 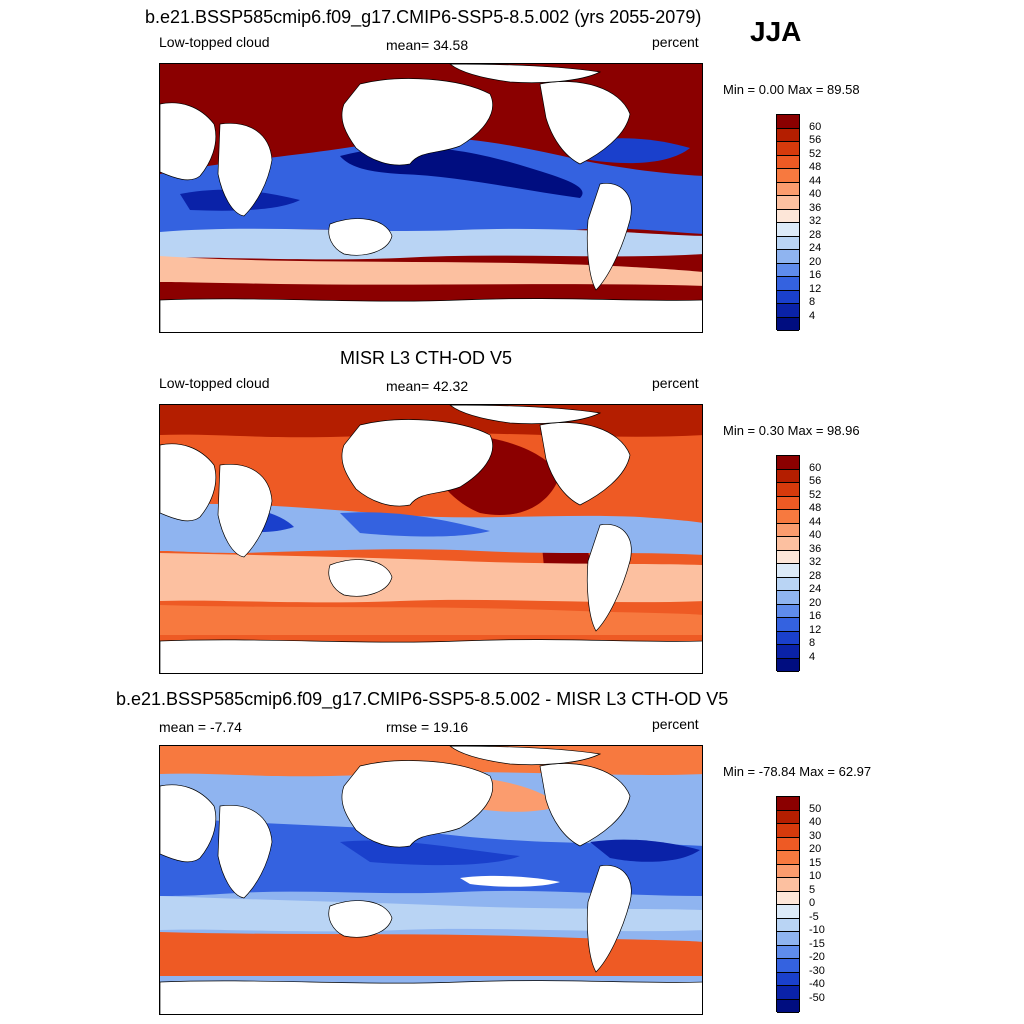 I want to click on panel-2-minmax-label: Min = 0.30 Max = 98.96, so click(x=791, y=430).